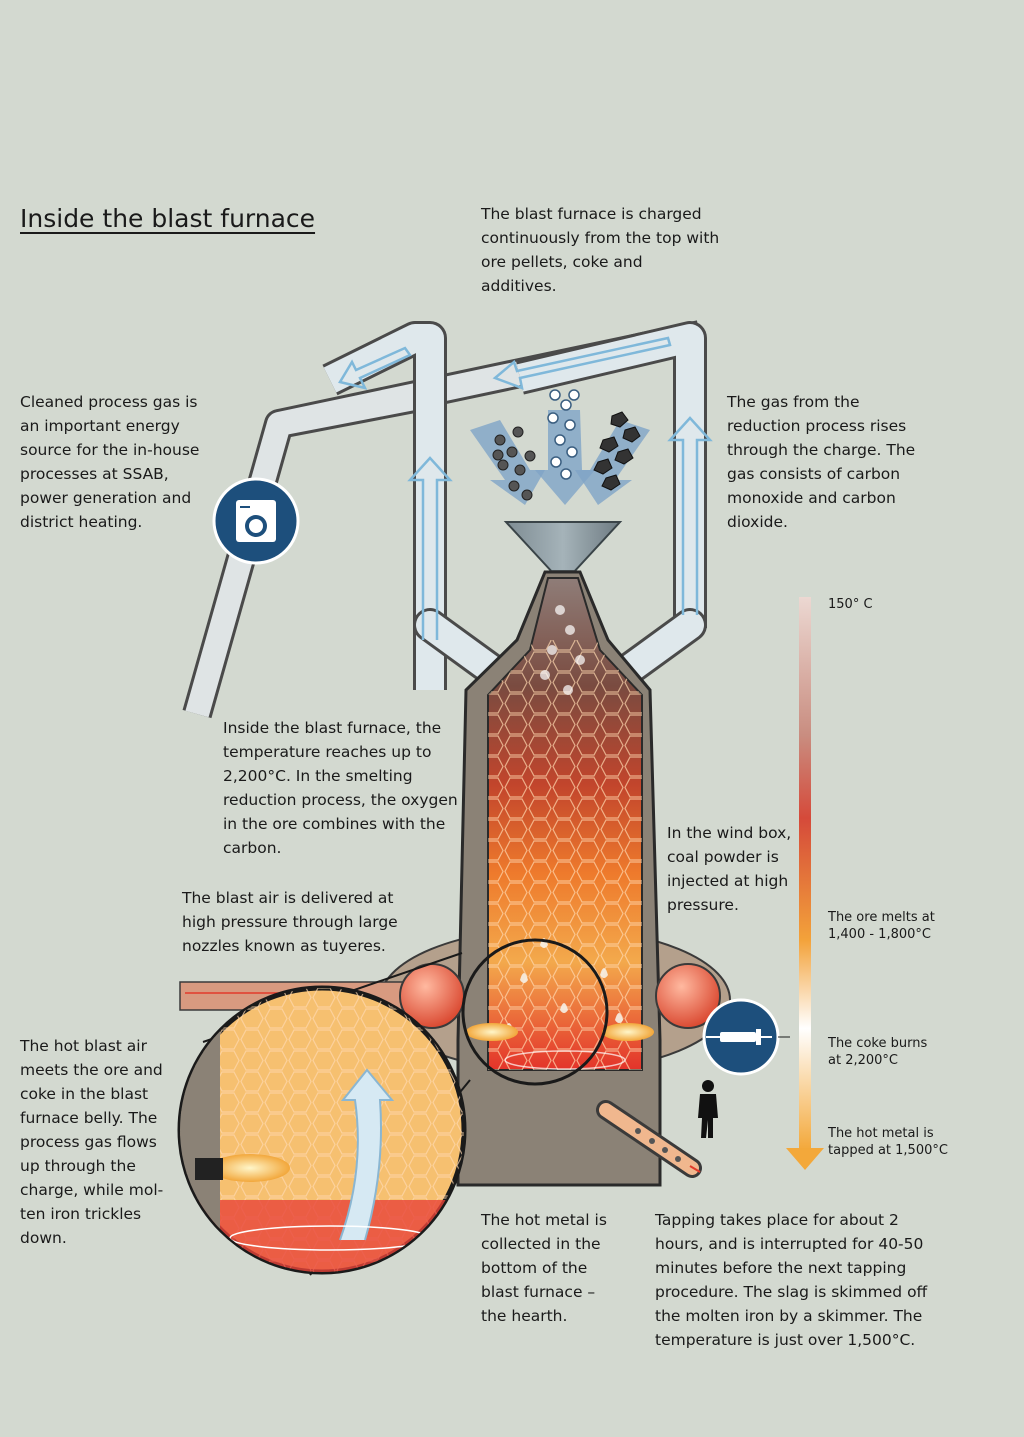 The image size is (1024, 1437). What do you see at coordinates (850, 604) in the screenshot?
I see `scale-label-top: 150° C` at bounding box center [850, 604].